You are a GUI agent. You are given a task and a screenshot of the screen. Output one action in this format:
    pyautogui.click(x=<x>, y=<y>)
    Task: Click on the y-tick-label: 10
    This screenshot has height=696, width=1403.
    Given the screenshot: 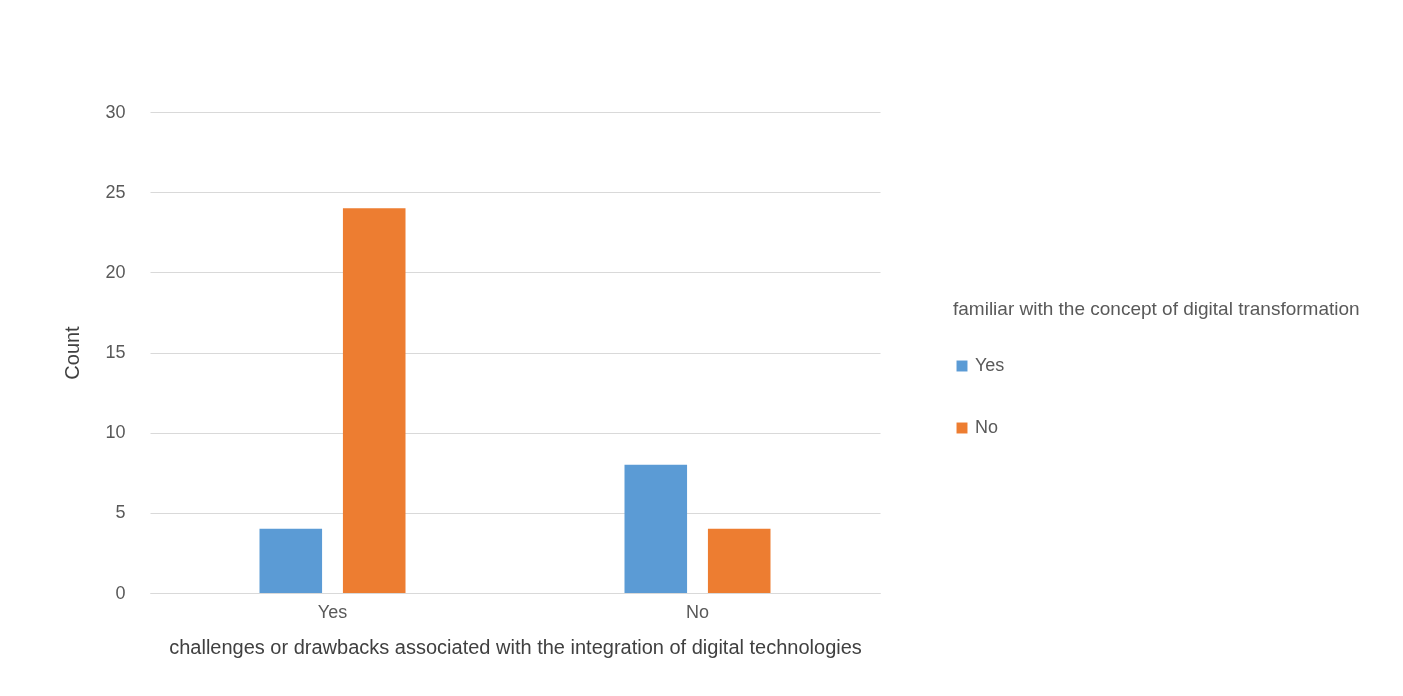 What is the action you would take?
    pyautogui.click(x=115, y=432)
    